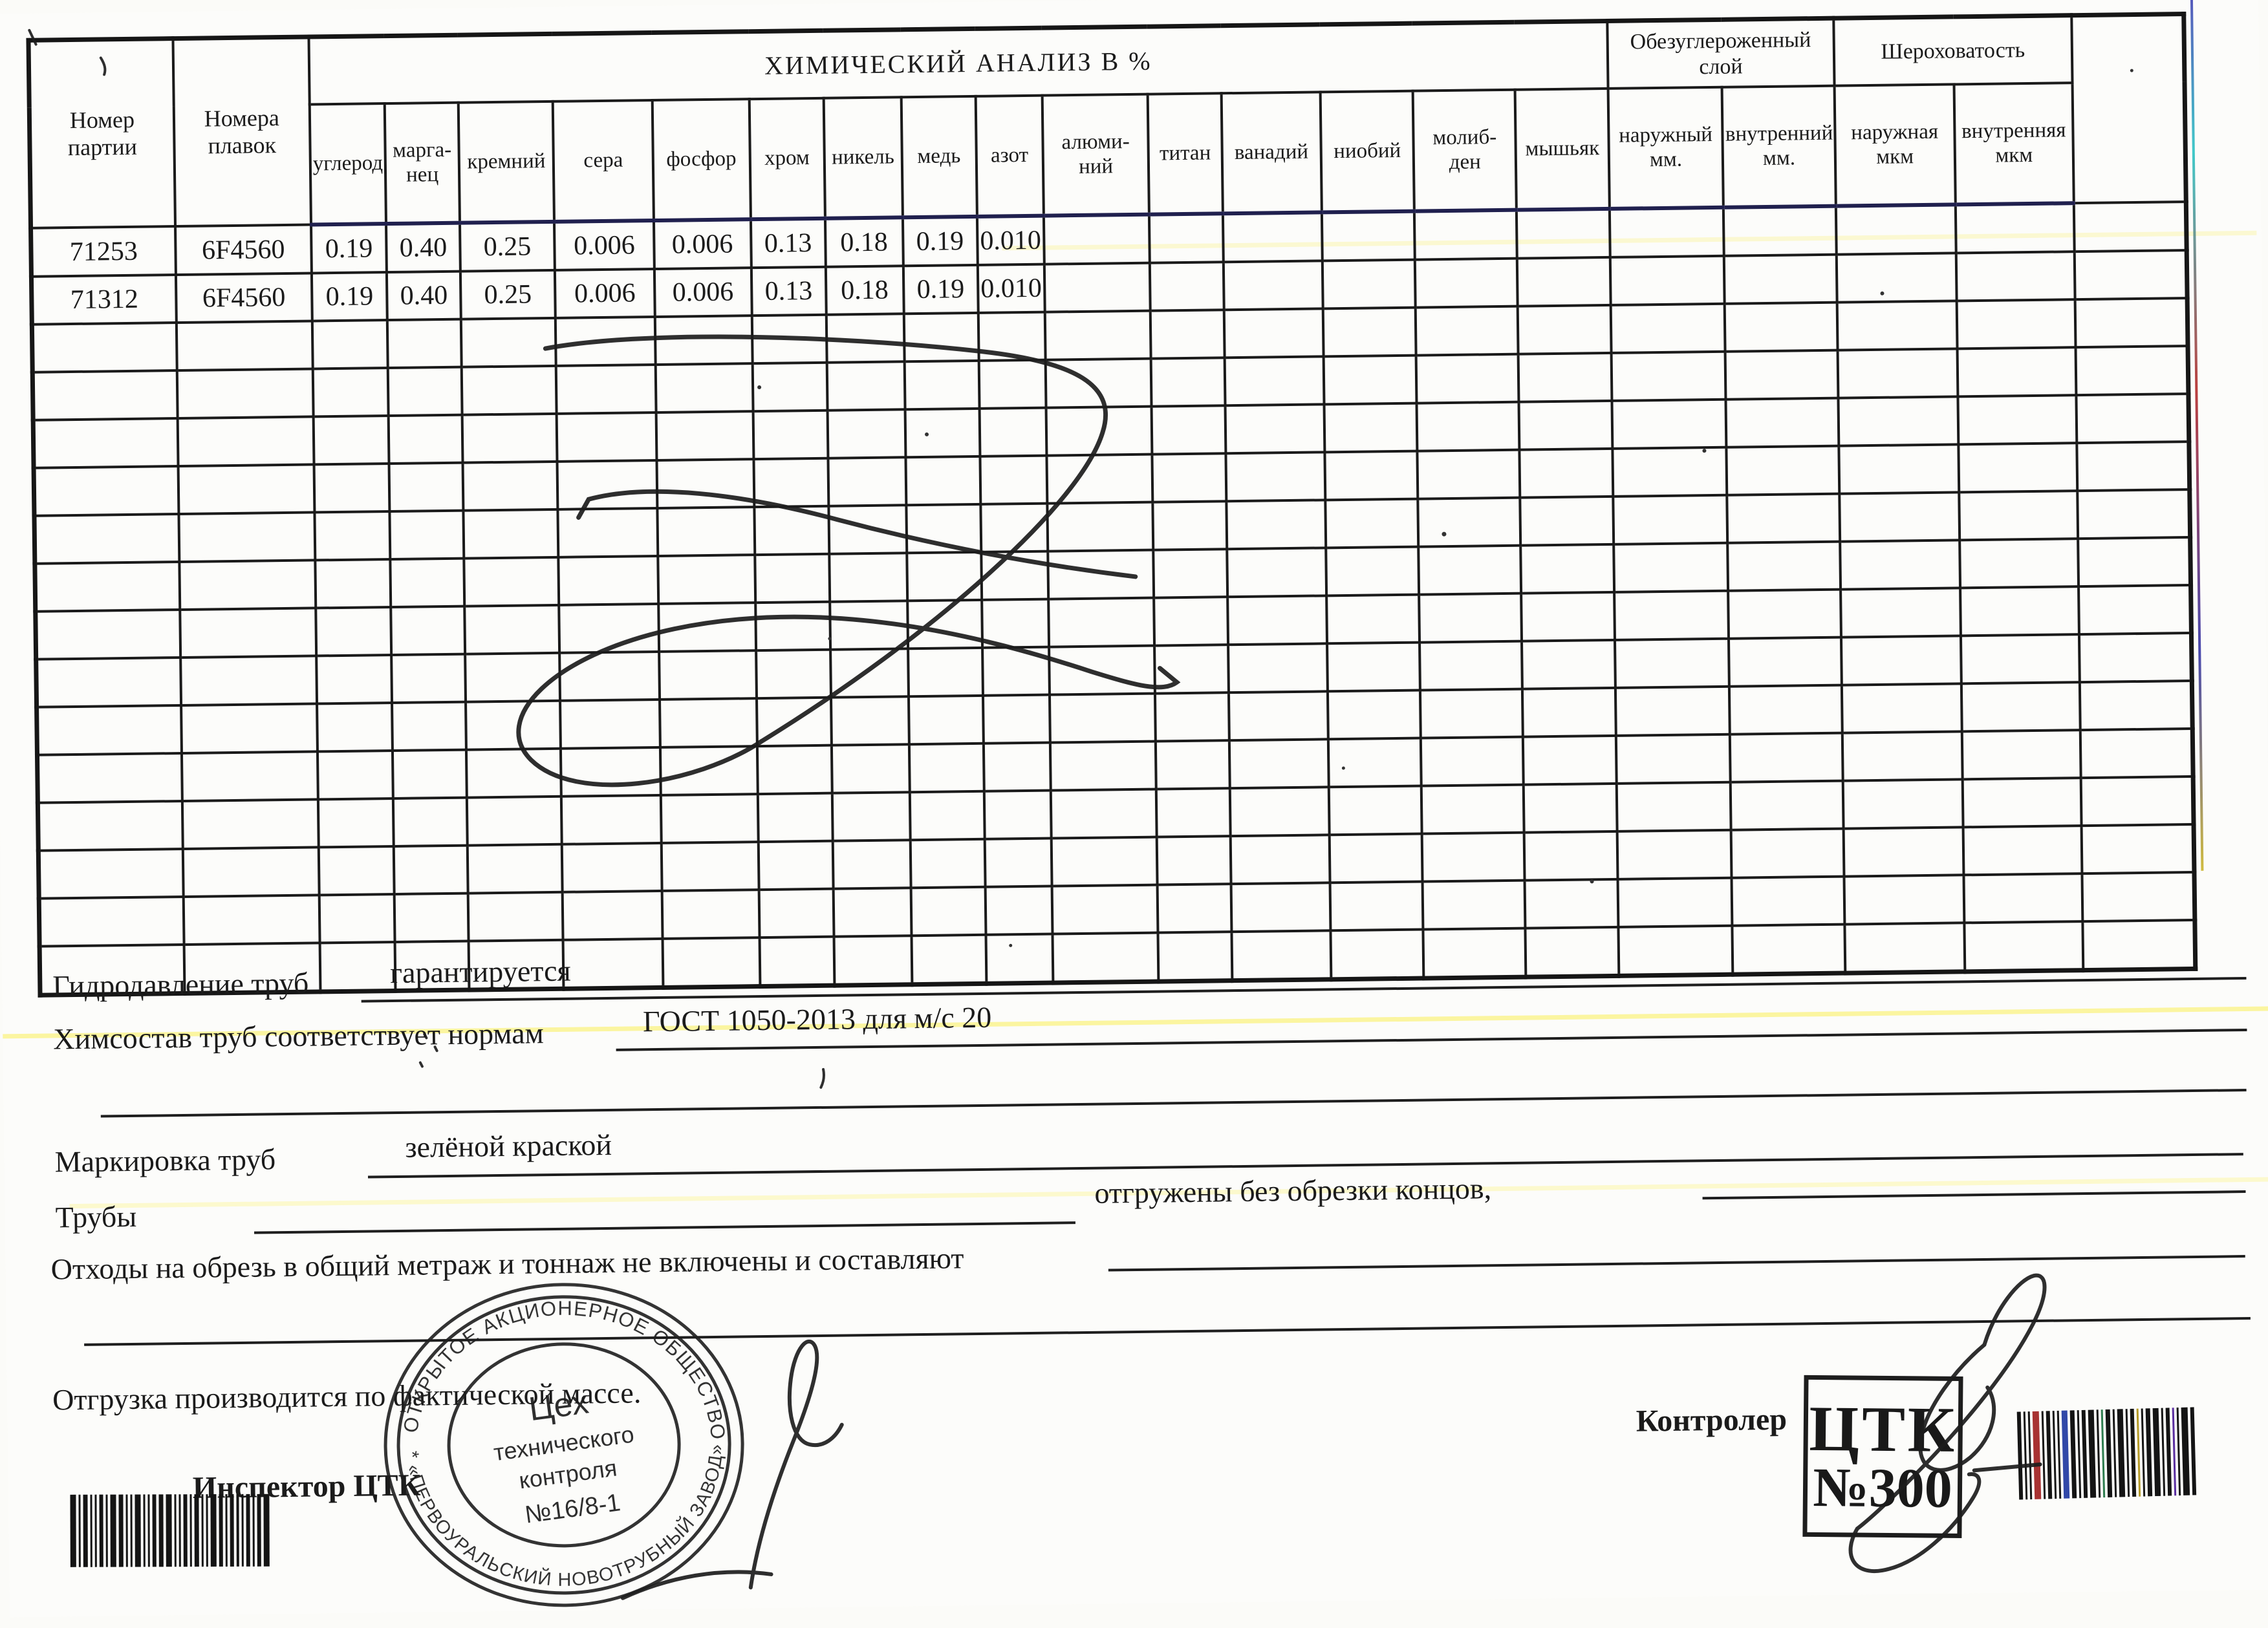 Image resolution: width=2268 pixels, height=1628 pixels. I want to click on header-vanadium: ванадий, so click(1271, 153).